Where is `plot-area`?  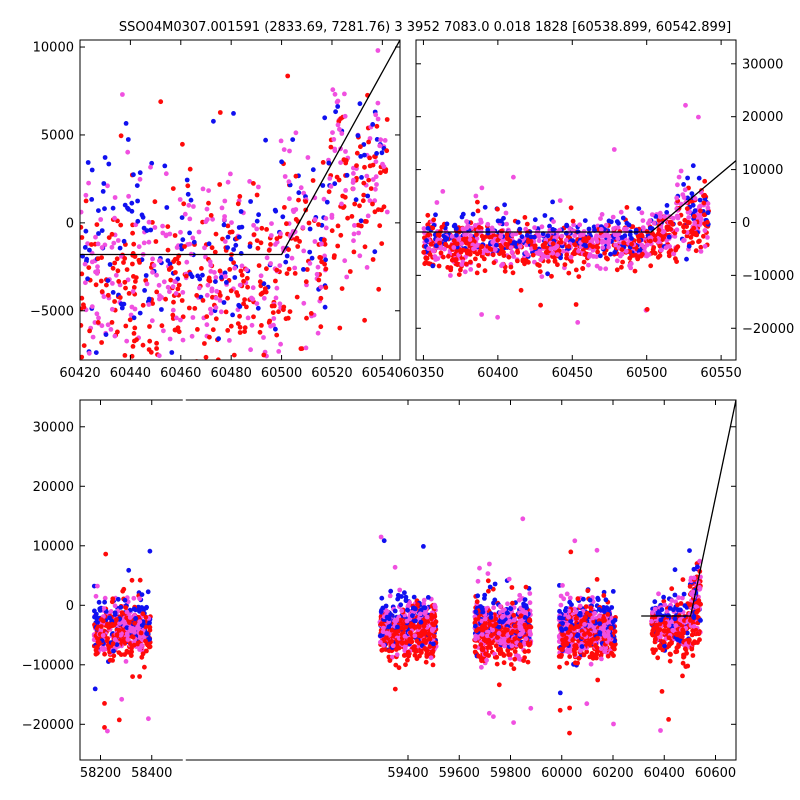 plot-area is located at coordinates (576, 213).